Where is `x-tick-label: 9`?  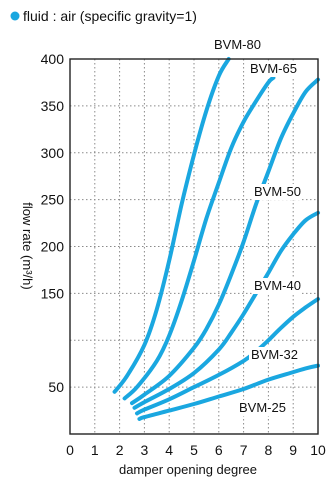
x-tick-label: 9 is located at coordinates (293, 450).